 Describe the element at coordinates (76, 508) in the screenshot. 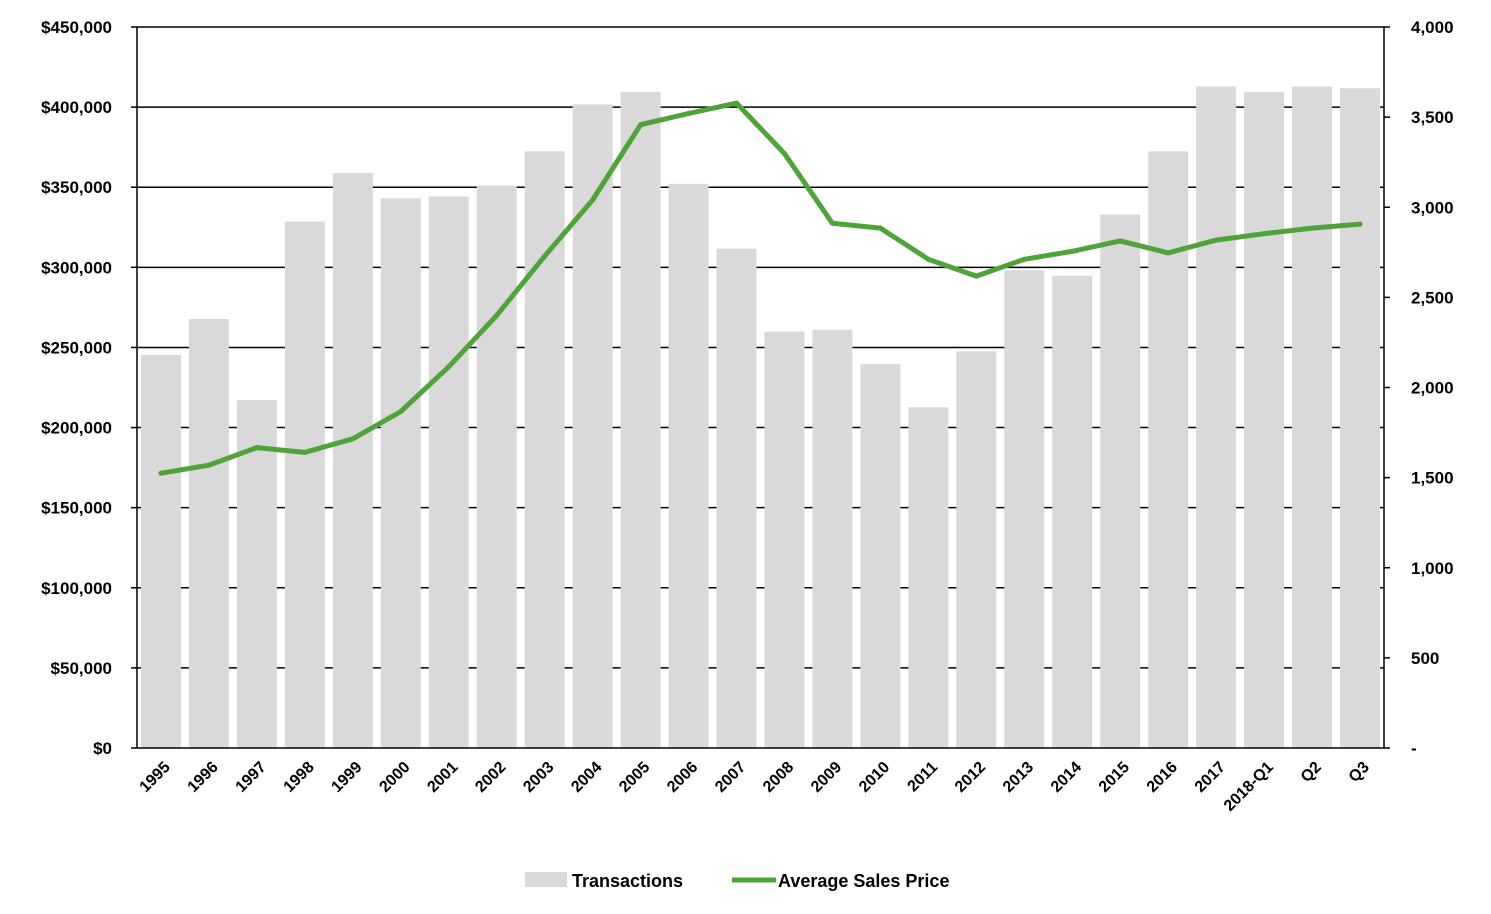

I see `left-tick-label: $150,000` at that location.